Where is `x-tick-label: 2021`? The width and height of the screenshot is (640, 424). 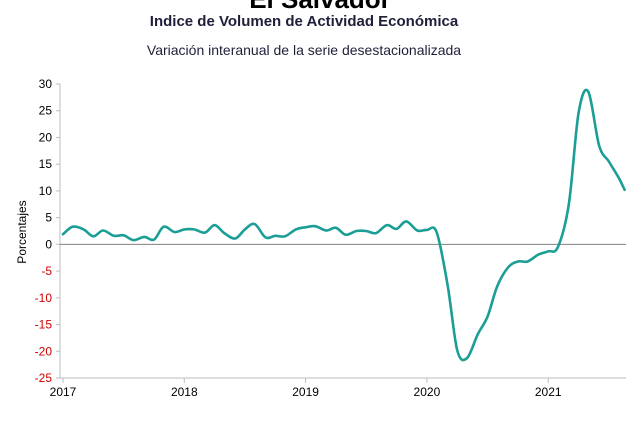
x-tick-label: 2021 is located at coordinates (548, 392).